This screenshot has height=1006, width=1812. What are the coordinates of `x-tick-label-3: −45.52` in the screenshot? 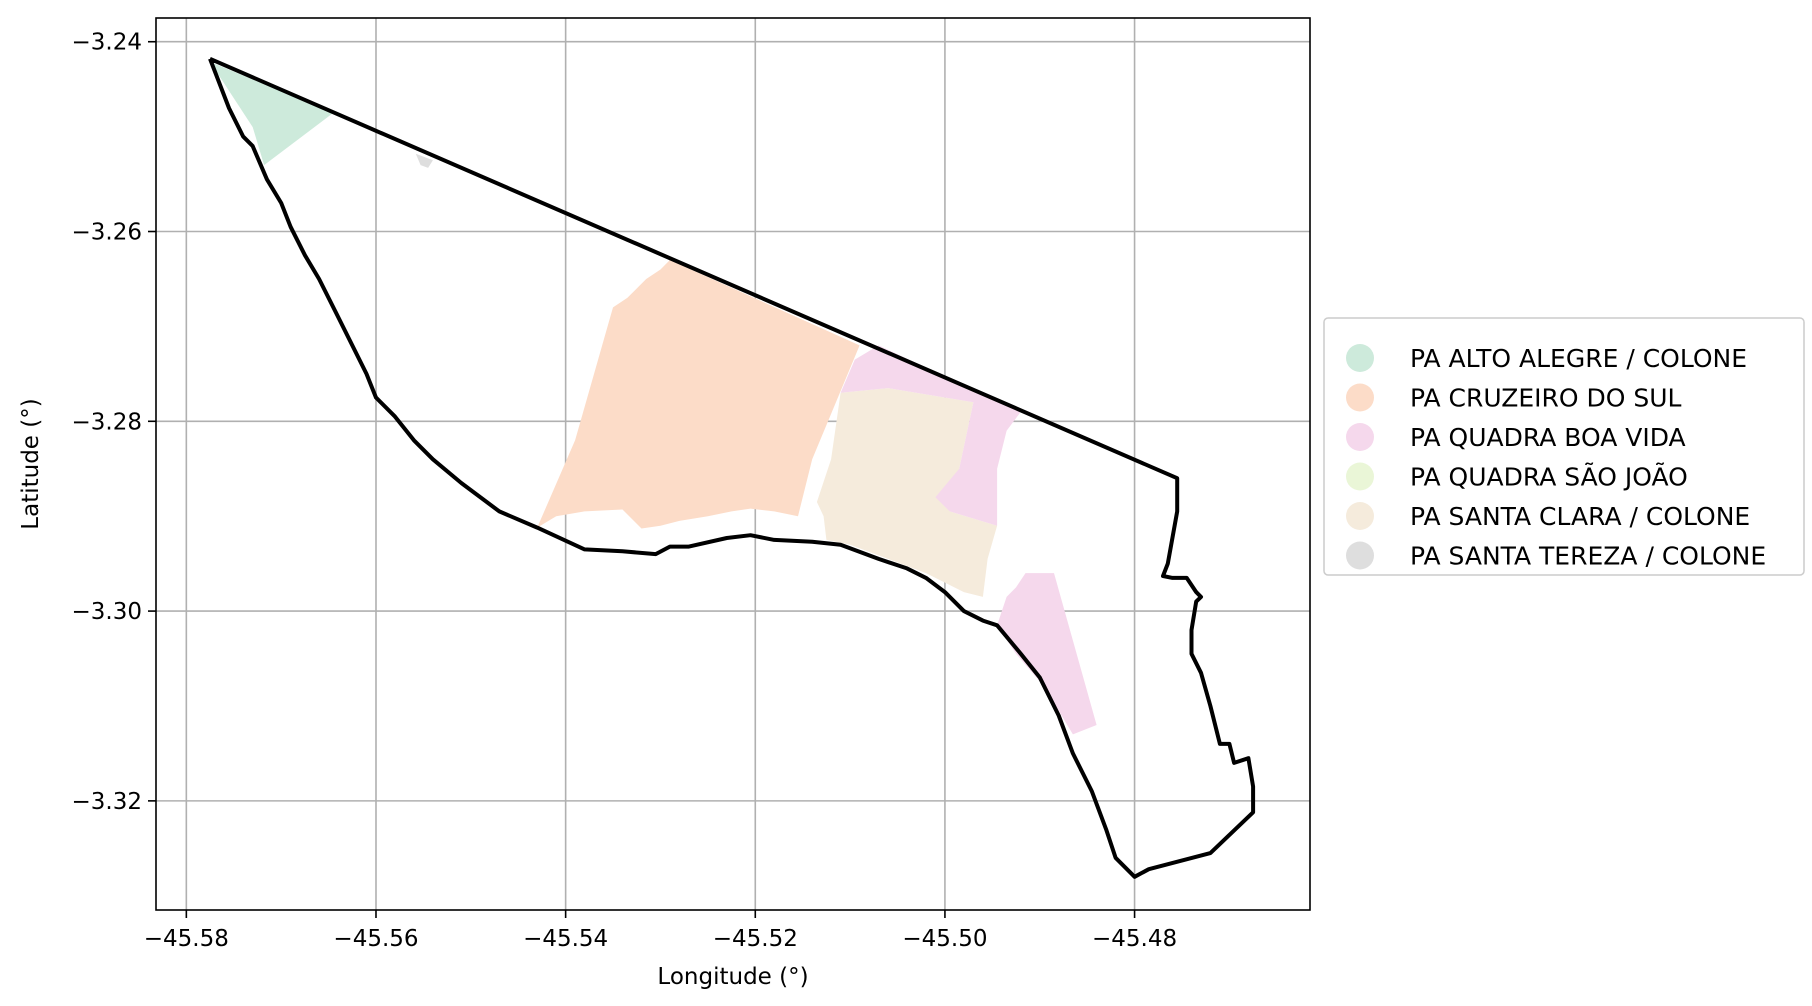 It's located at (755, 939).